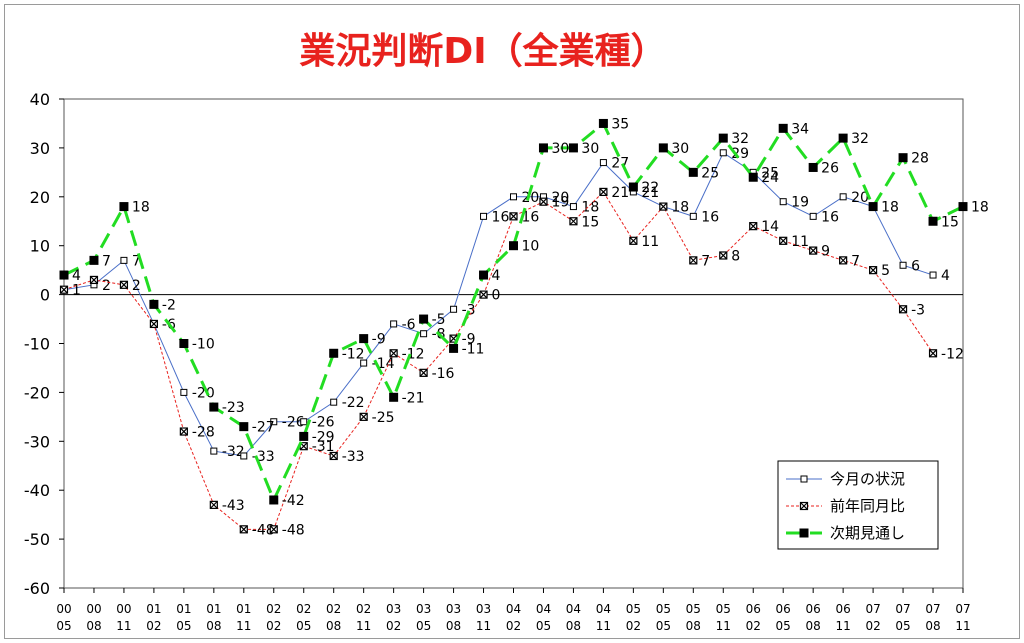 The height and width of the screenshot is (643, 1024). I want to click on data-label: 5, so click(885, 271).